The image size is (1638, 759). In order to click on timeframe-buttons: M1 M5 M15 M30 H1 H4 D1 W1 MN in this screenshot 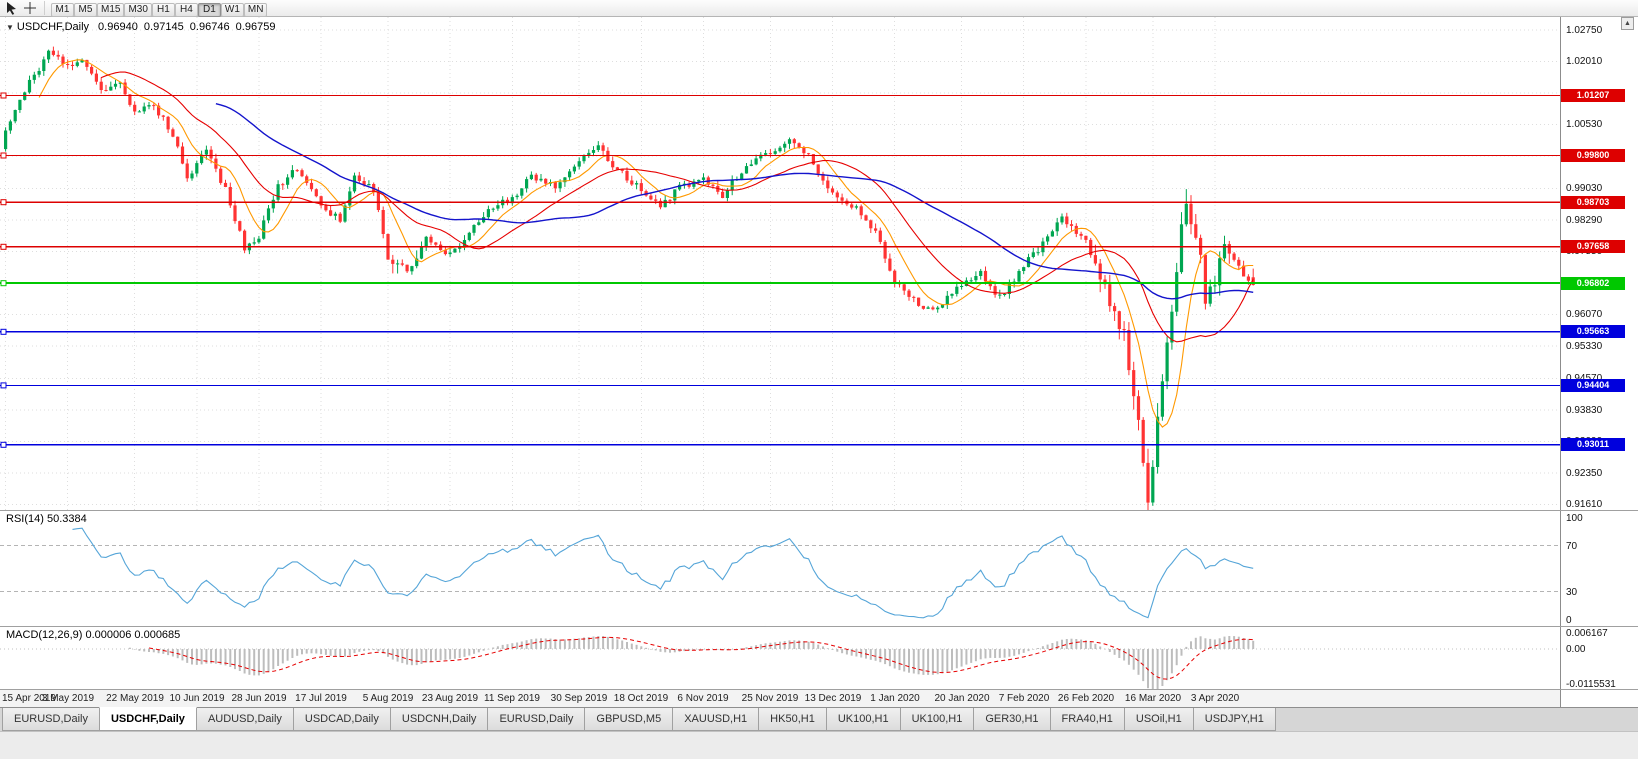, I will do `click(159, 8)`.